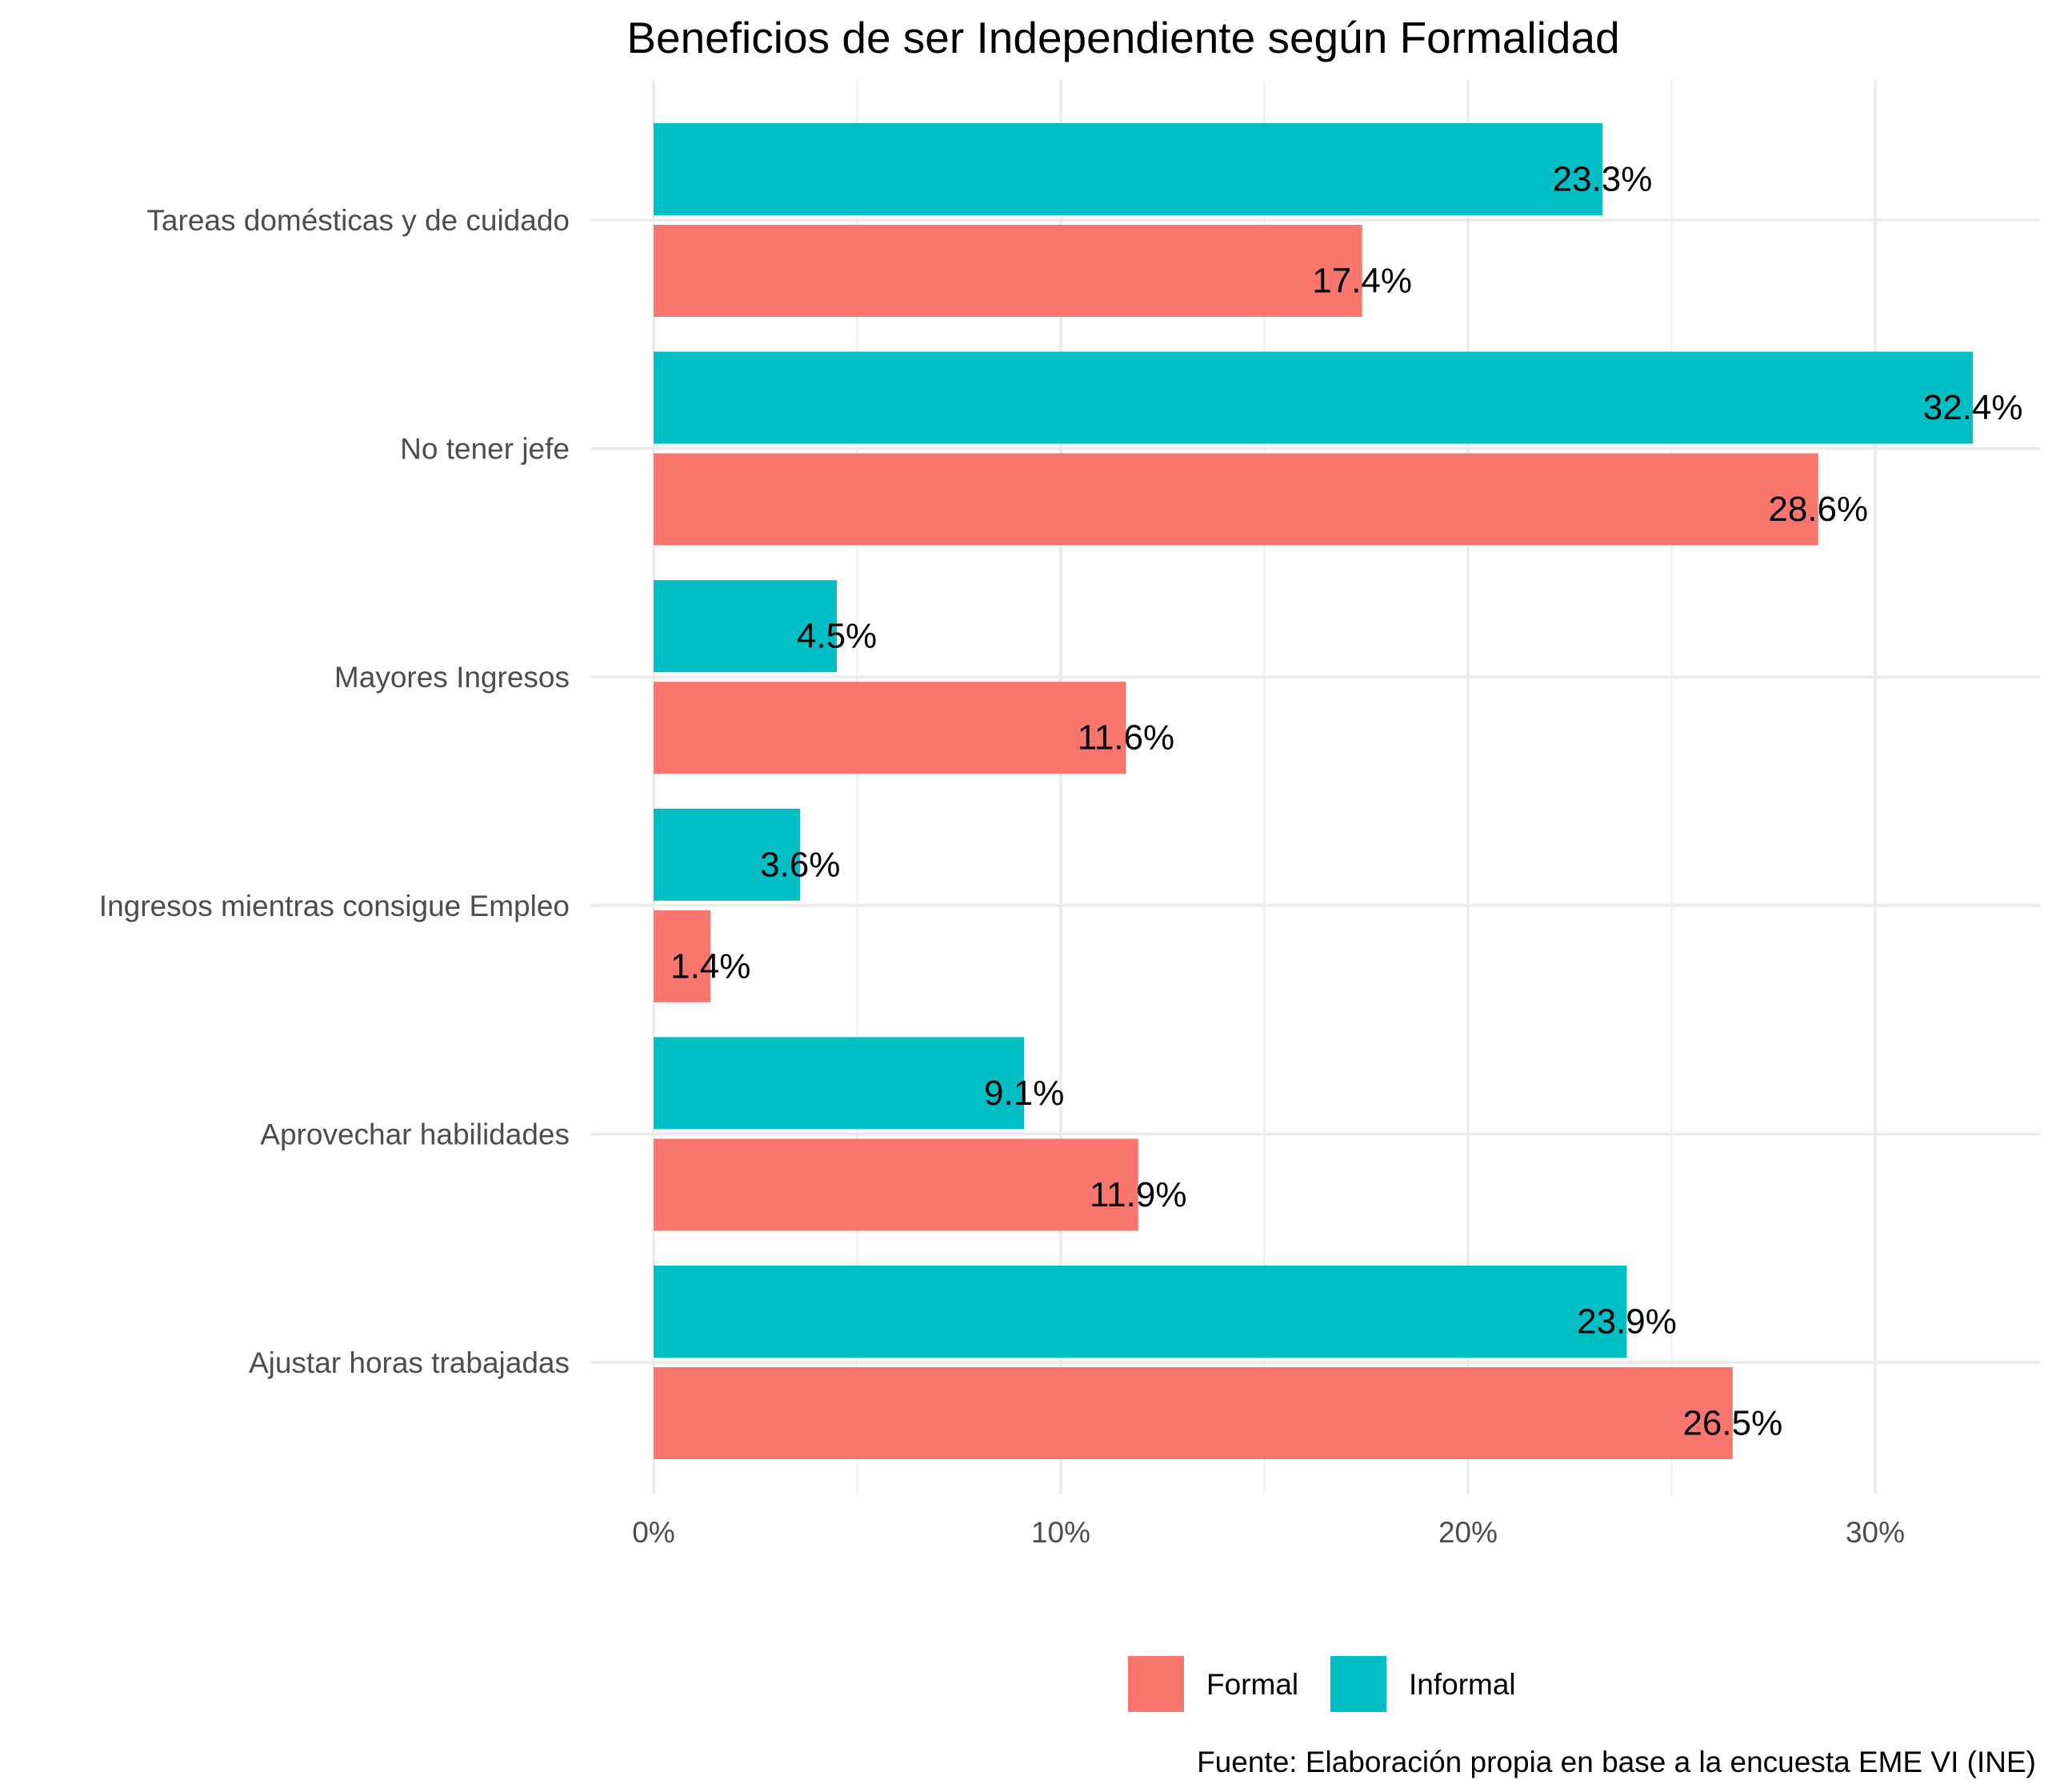  Describe the element at coordinates (1732, 1423) in the screenshot. I see `value-label-formal-ajustar-horas-trabajadas: 26.5%` at that location.